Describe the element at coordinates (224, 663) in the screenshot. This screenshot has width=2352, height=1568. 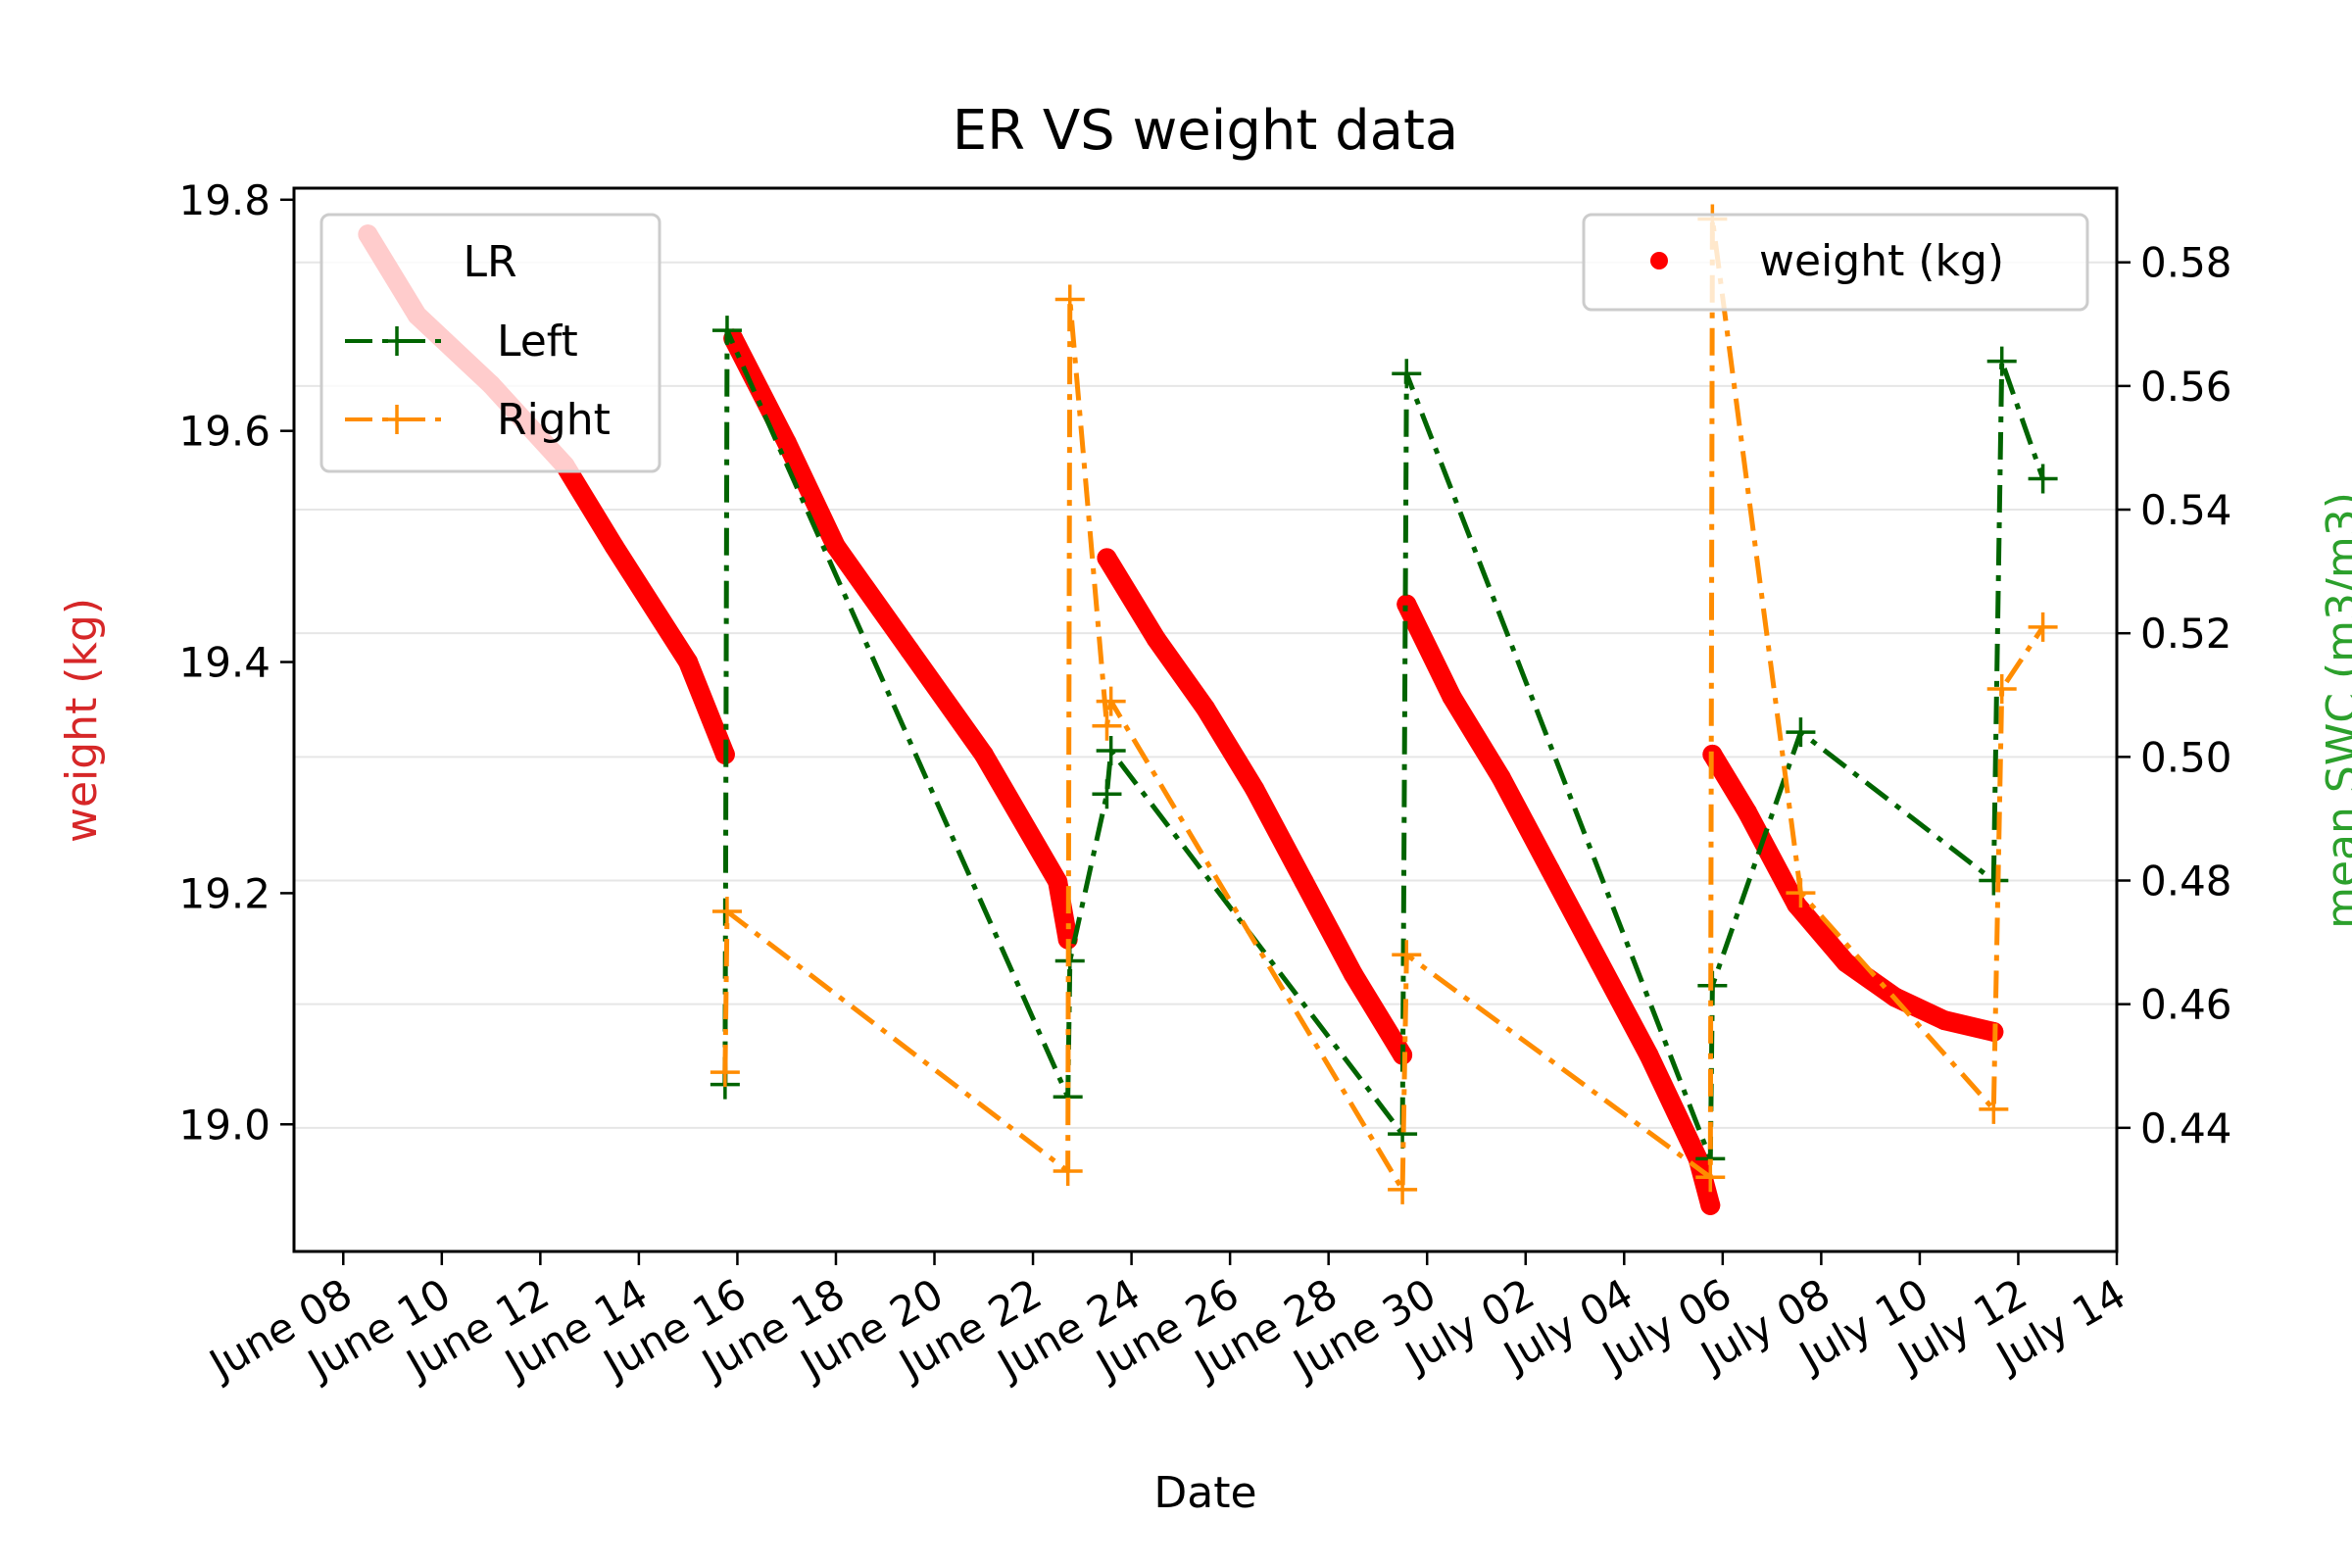
I see `left-tick-label-2: 19.4` at that location.